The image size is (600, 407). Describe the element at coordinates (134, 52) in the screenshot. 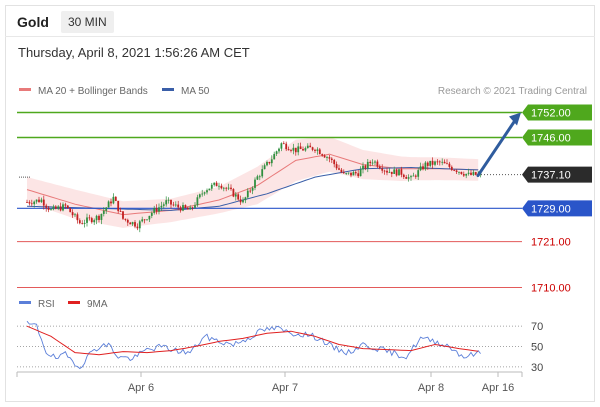

I see `timestamp: Thursday, April 8, 2021 1:56:26 AM CET` at that location.